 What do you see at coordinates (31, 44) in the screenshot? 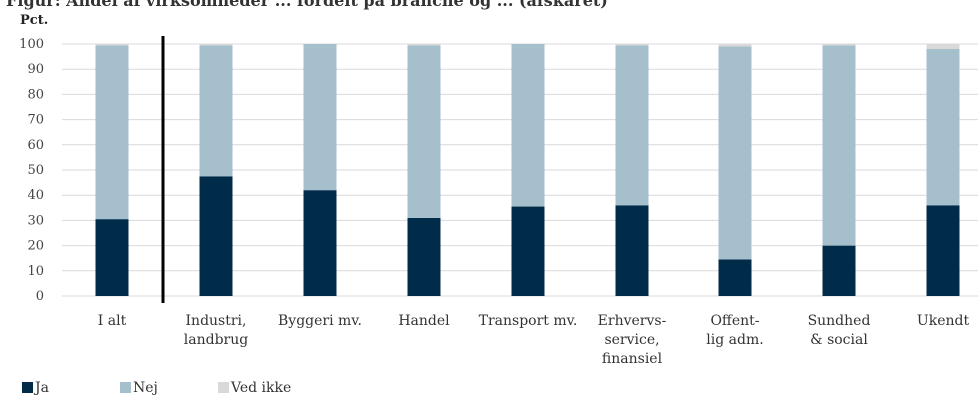
I see `y-tick-label: 100` at bounding box center [31, 44].